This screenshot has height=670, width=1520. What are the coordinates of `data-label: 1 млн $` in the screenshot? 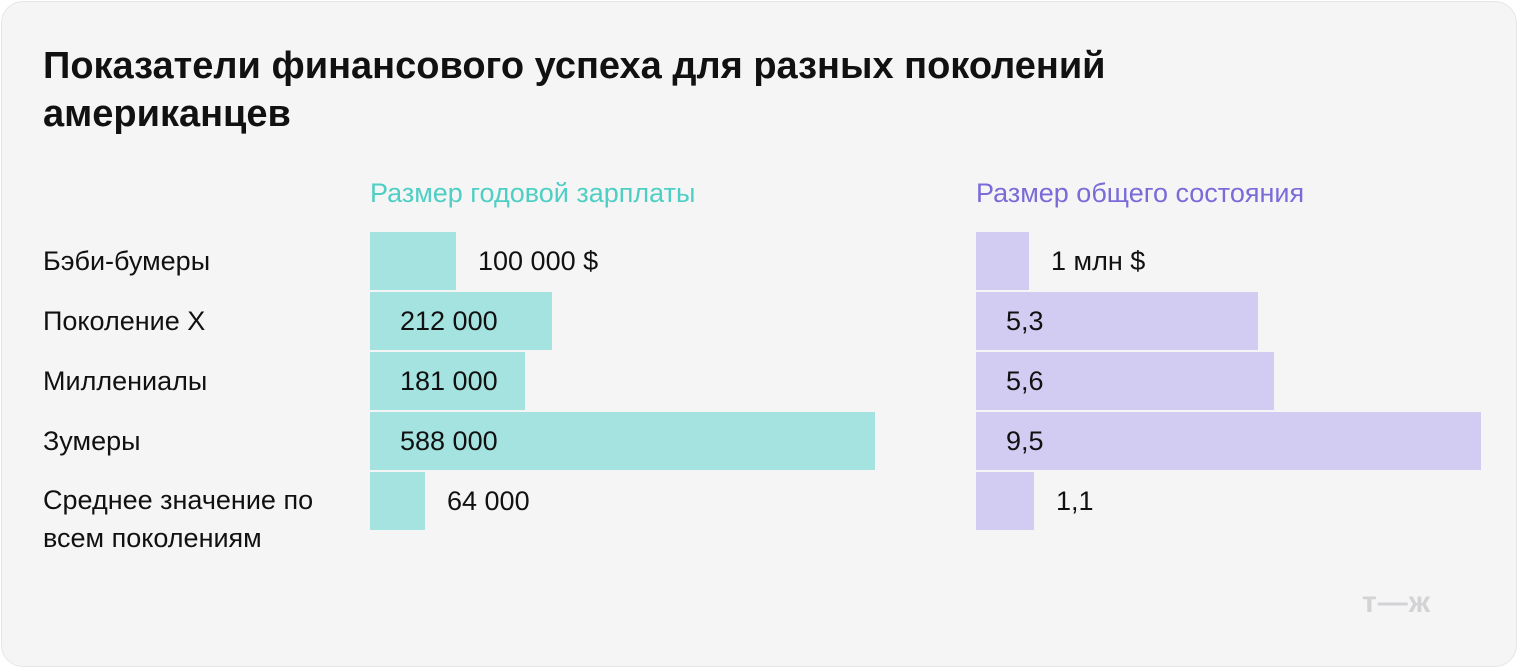 It's located at (1098, 261).